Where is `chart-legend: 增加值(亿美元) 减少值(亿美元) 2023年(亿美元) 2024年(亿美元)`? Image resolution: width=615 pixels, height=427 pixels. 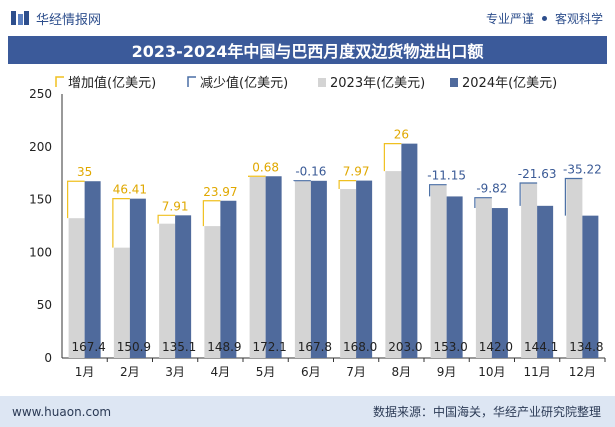 chart-legend: 增加值(亿美元) 减少值(亿美元) 2023年(亿美元) 2024年(亿美元) is located at coordinates (306, 83).